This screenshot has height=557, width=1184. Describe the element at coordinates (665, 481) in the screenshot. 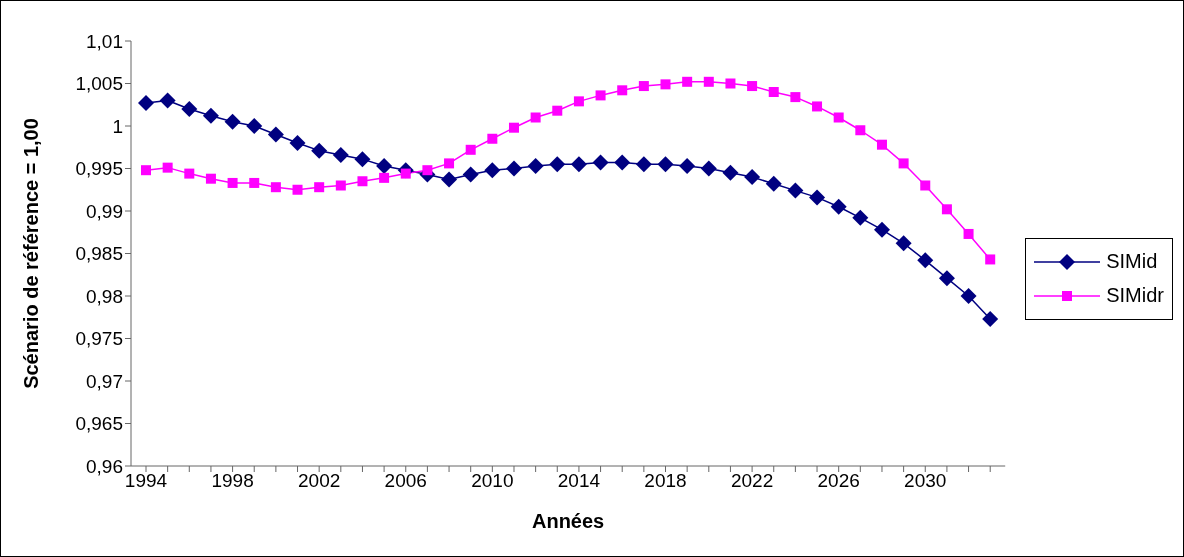

I see `x-tick-label: 2018` at that location.